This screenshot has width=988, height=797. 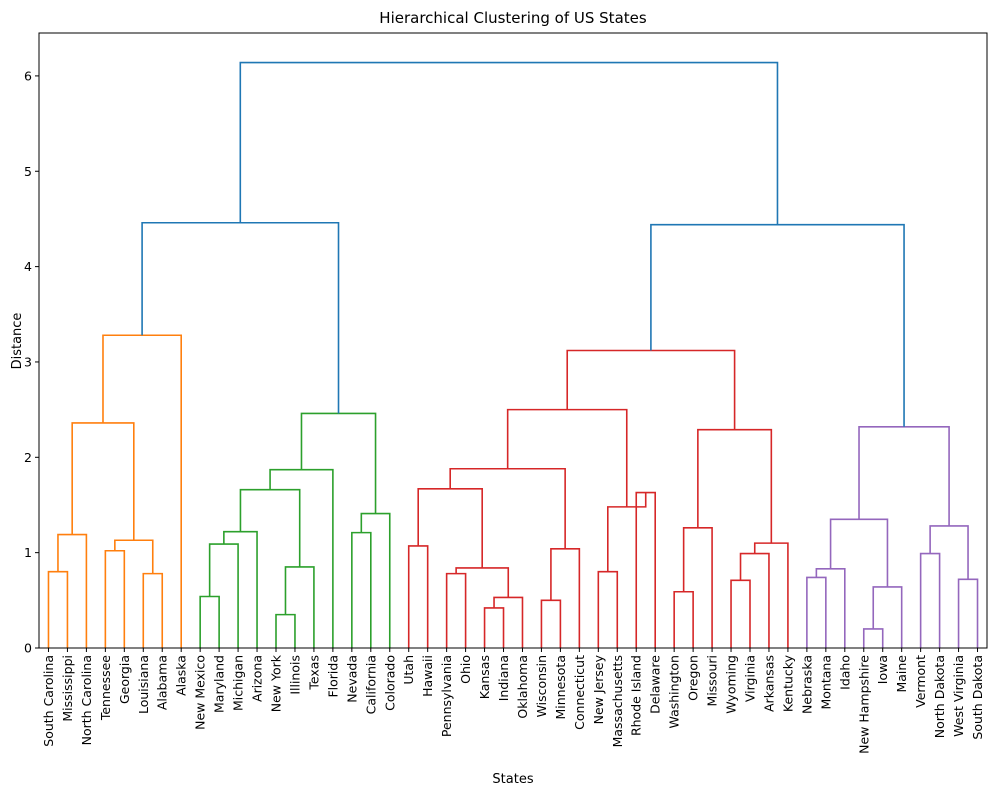 I want to click on x-tick-label: Idaho, so click(x=844, y=672).